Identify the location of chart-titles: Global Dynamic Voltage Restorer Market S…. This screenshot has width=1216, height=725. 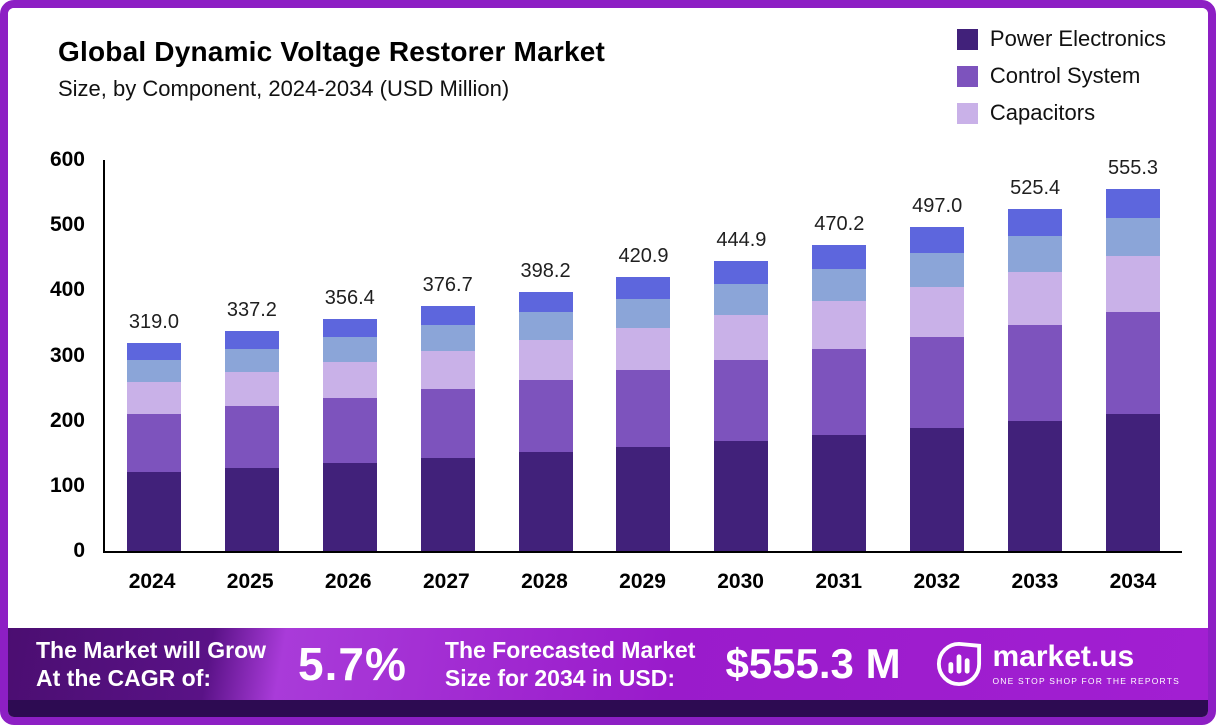
(331, 69).